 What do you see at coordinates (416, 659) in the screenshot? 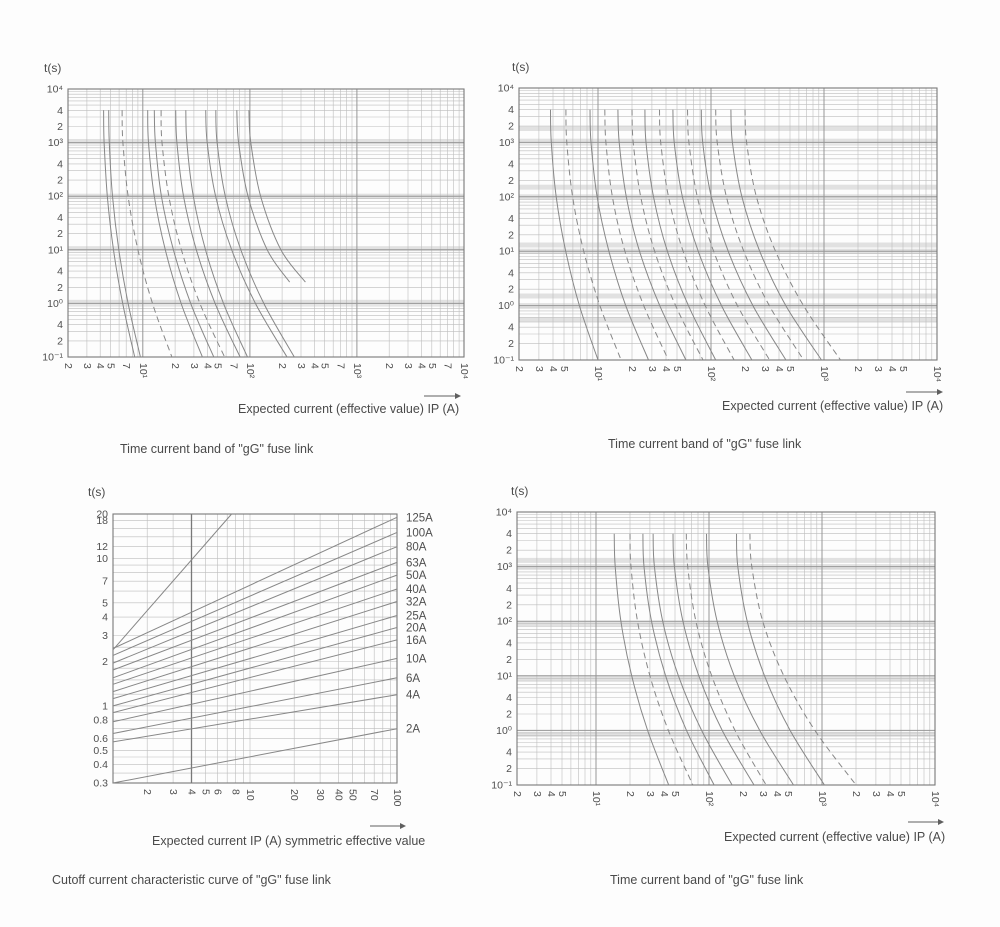
I see `fuse-rating-label: 10A` at bounding box center [416, 659].